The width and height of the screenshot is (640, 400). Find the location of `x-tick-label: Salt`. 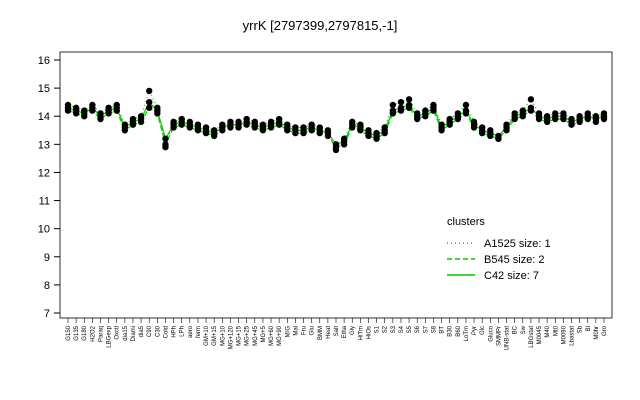

x-tick-label: Salt is located at coordinates (337, 331).